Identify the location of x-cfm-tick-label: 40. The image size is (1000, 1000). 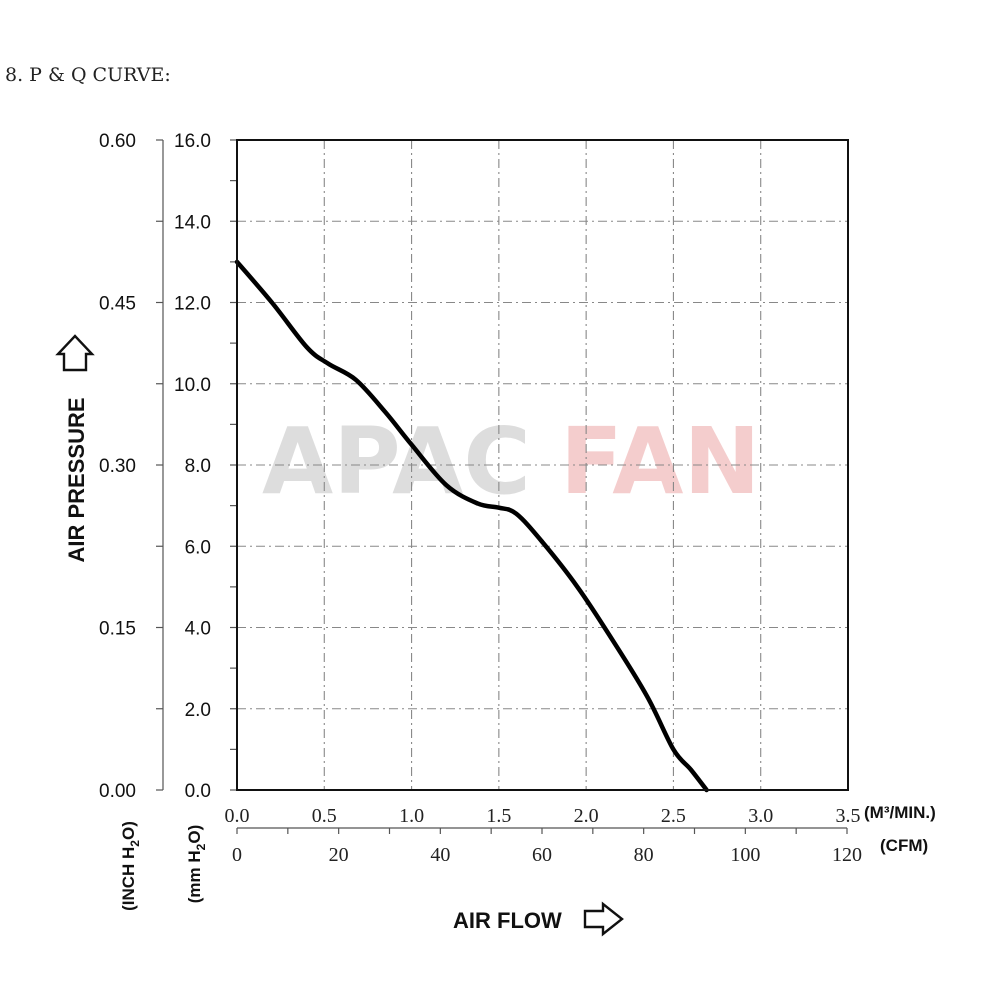
(440, 855).